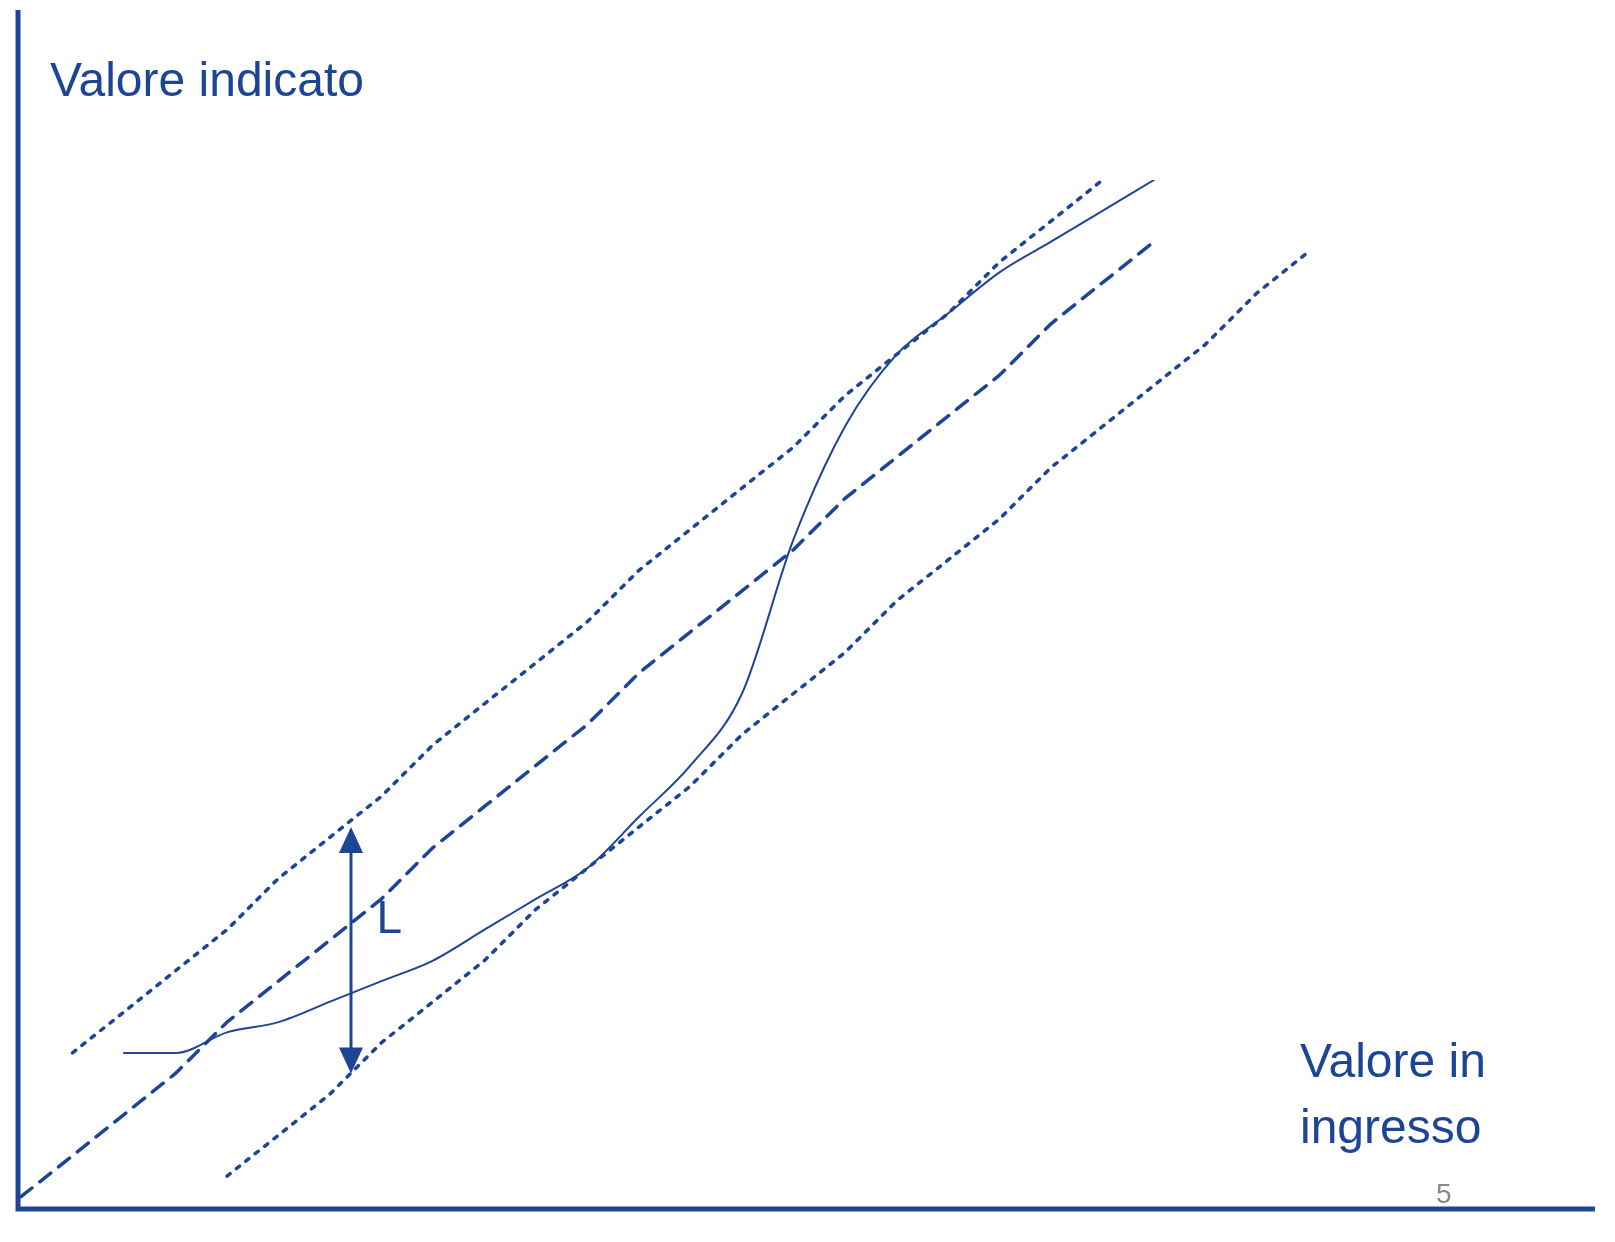  I want to click on y-axis-title: Valore indicato, so click(207, 79).